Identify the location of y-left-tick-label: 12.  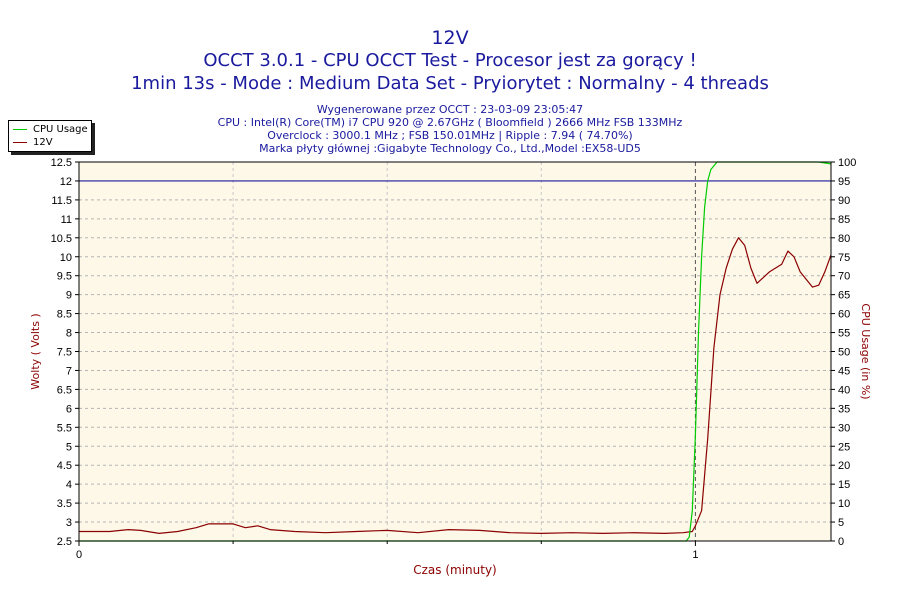
(66, 182).